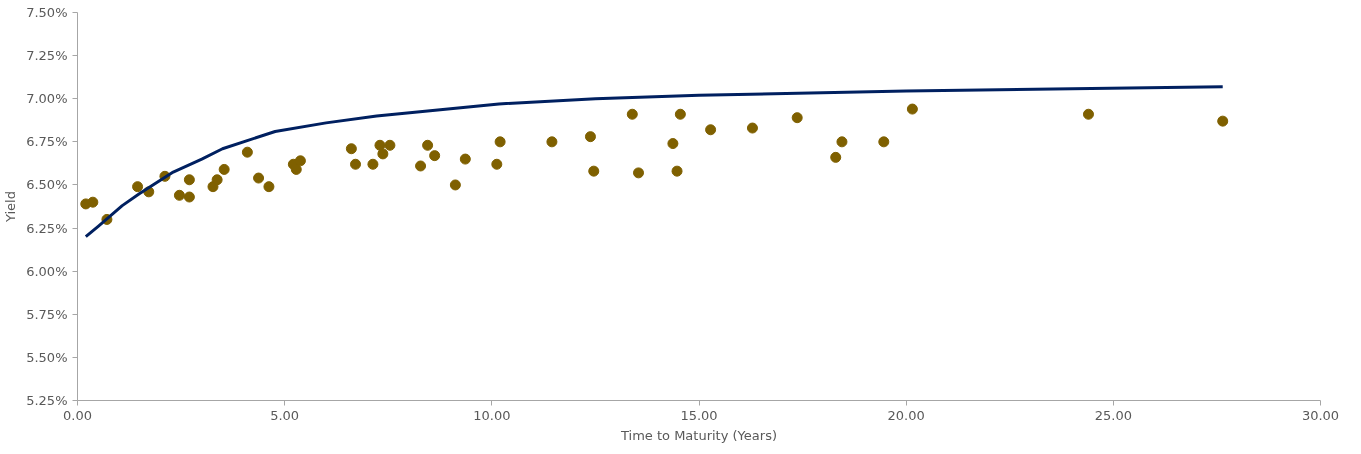 This screenshot has width=1361, height=454. Describe the element at coordinates (47, 314) in the screenshot. I see `y-tick-label: 5.75%` at that location.